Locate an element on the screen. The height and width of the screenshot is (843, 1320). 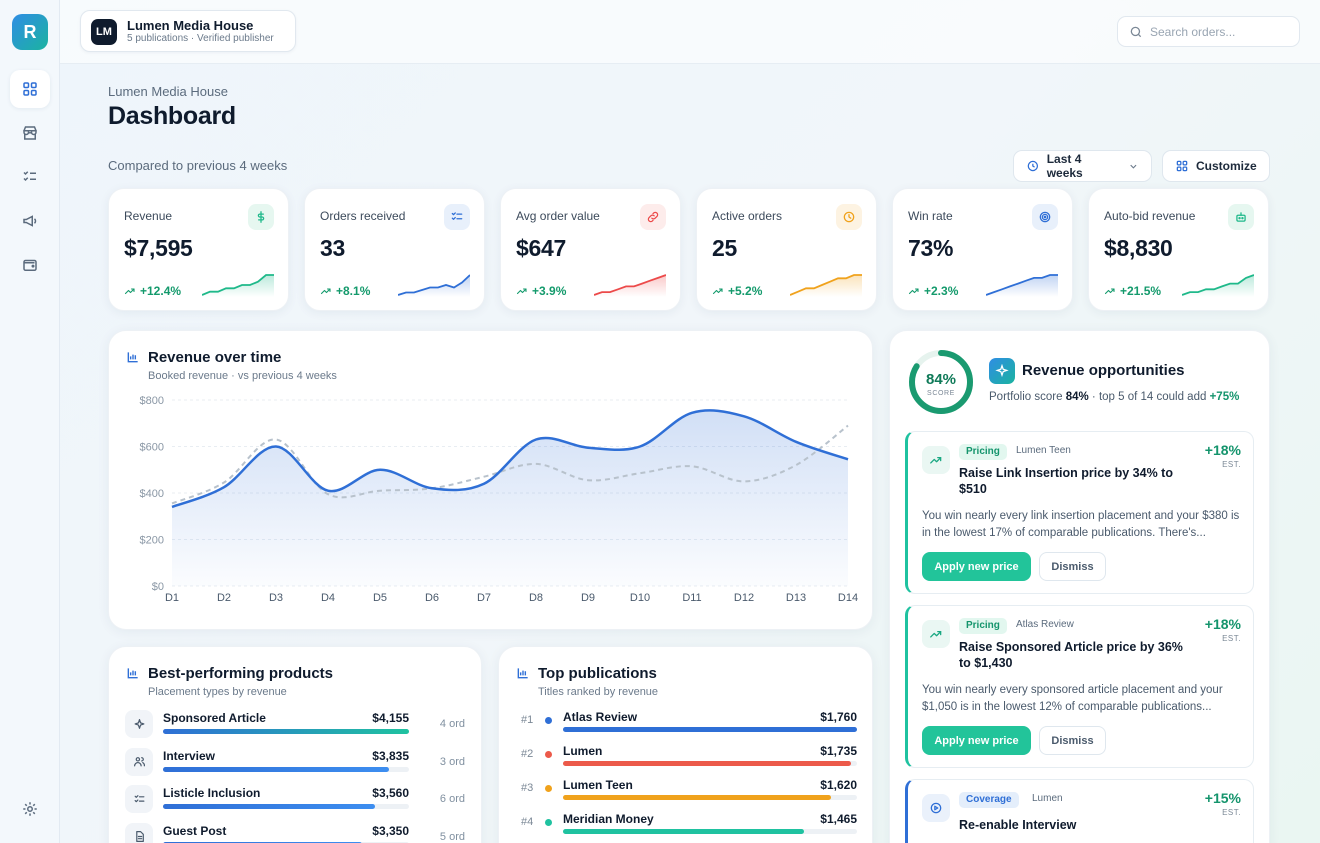
product-bar-track is located at coordinates (286, 769).